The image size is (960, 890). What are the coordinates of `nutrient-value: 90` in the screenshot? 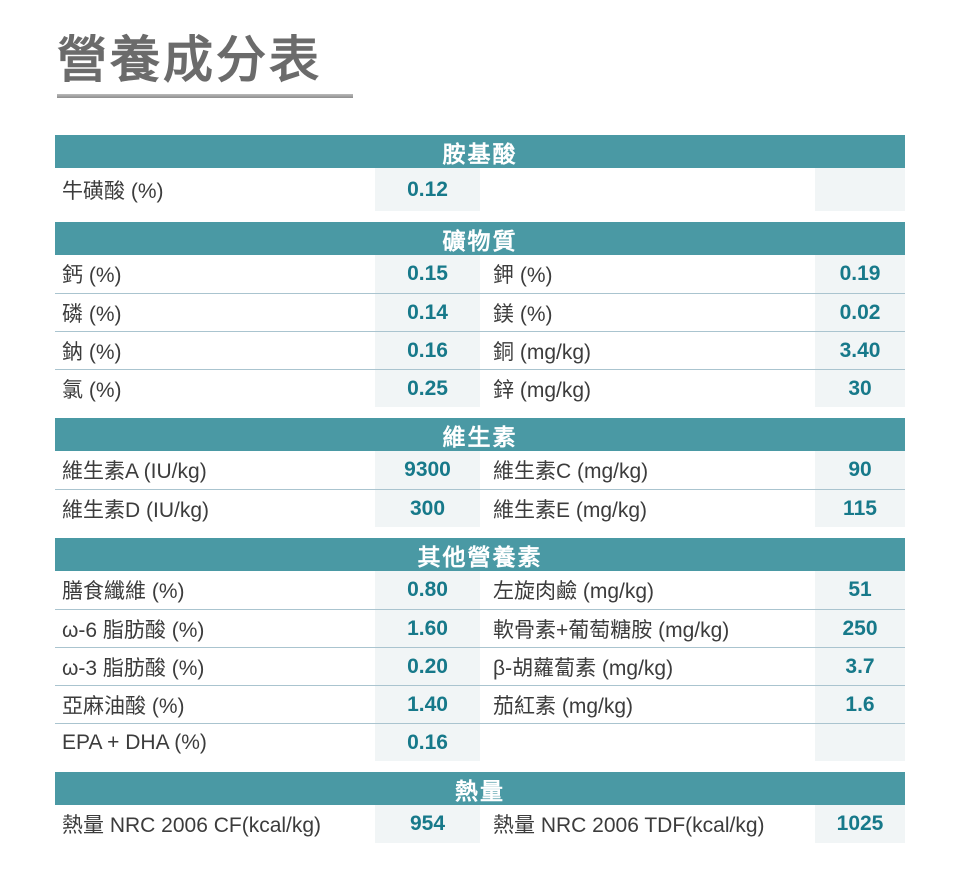 It's located at (860, 470).